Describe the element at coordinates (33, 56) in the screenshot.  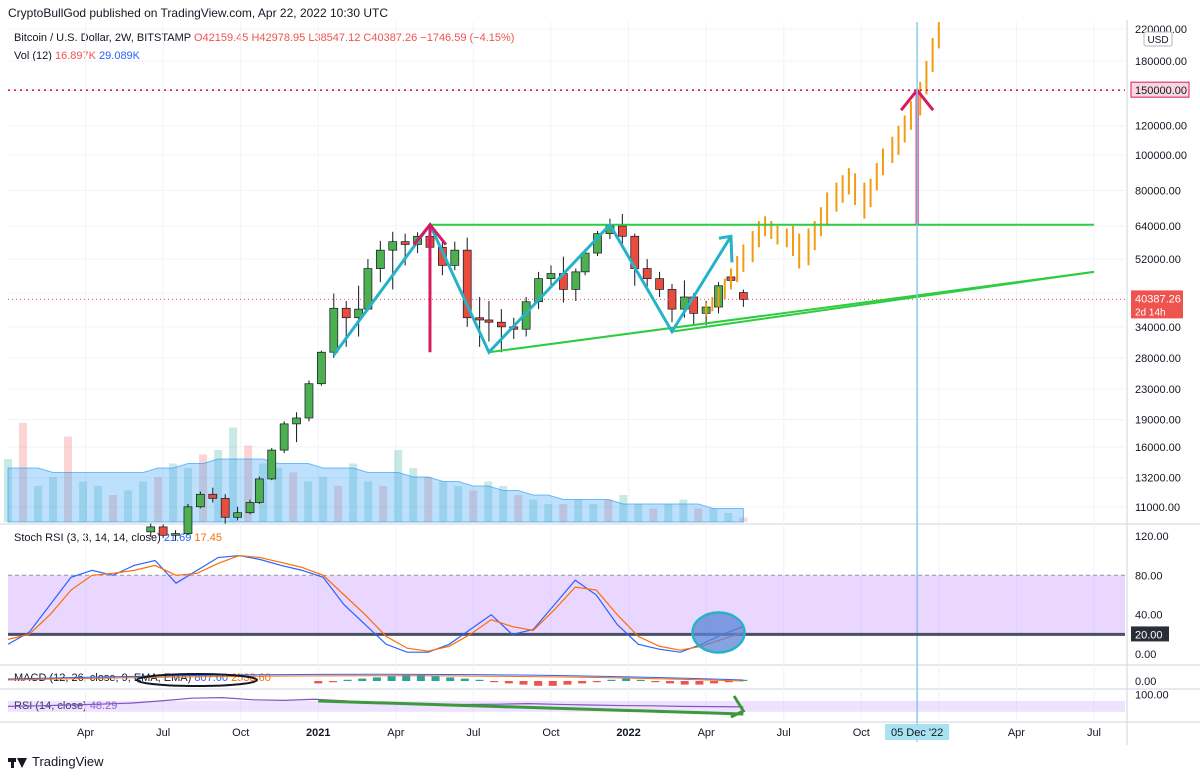
I see `volume-label: Vol (12)` at that location.